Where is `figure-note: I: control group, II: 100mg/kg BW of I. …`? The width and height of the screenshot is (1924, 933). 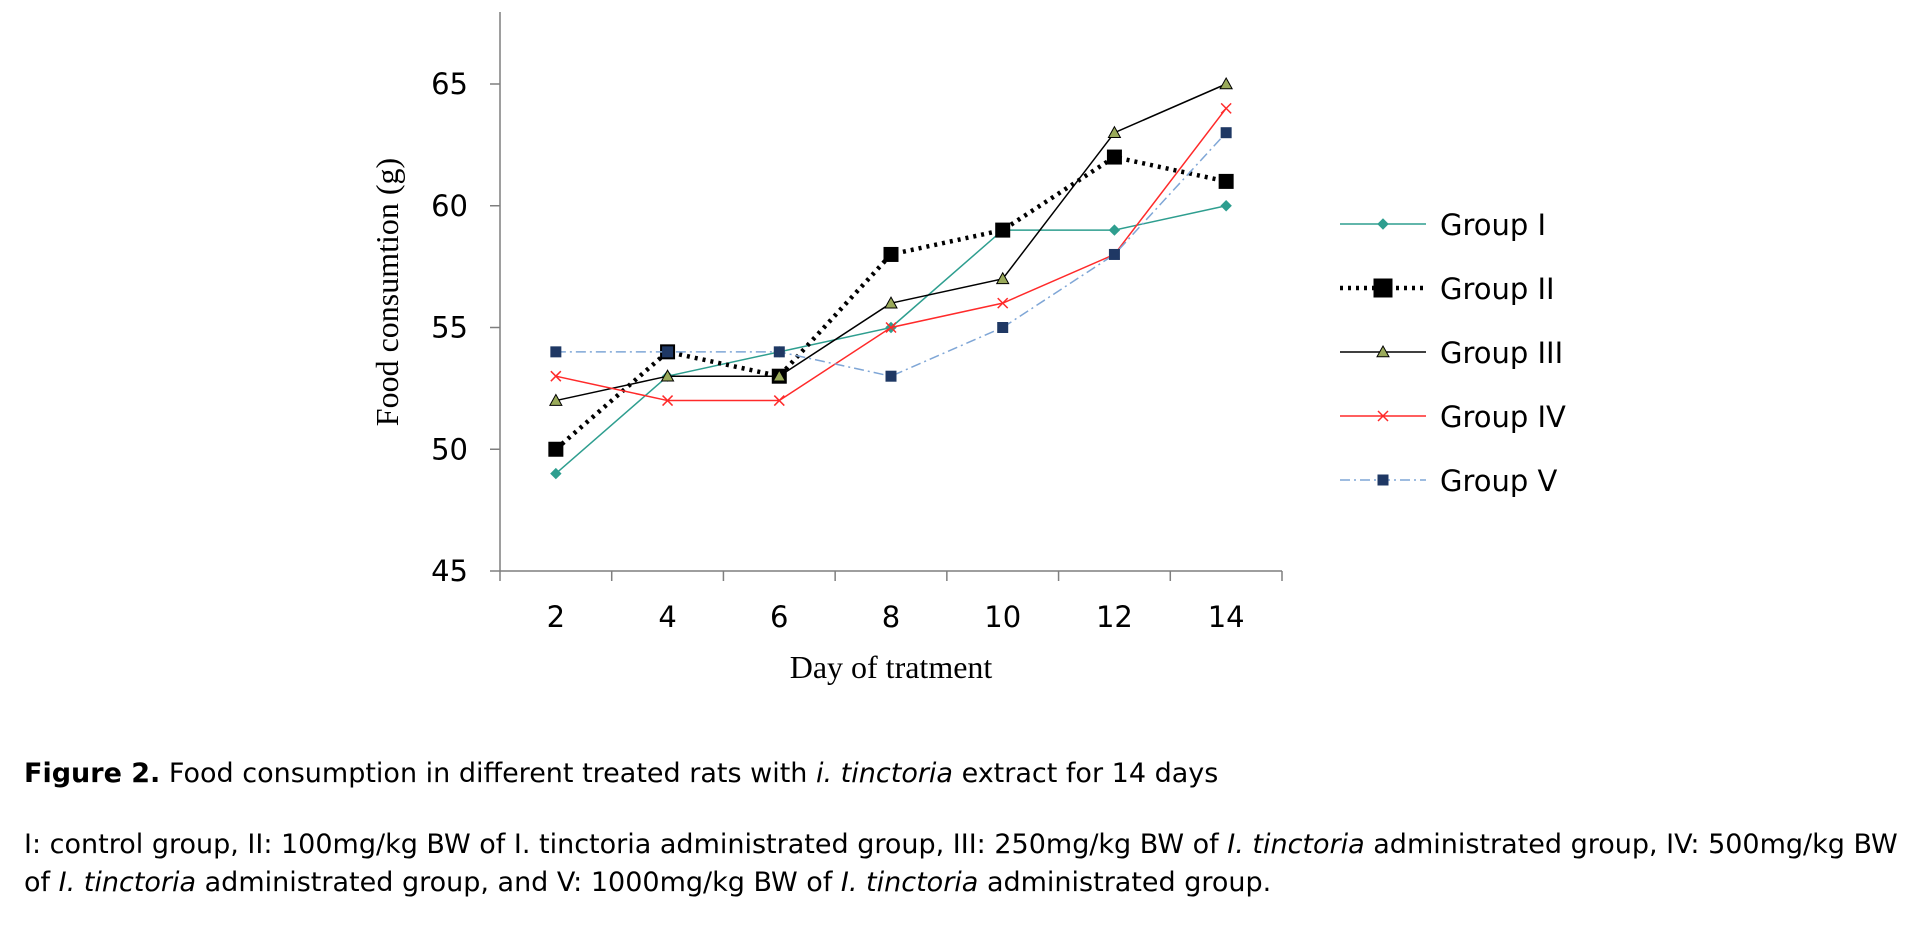
figure-note: I: control group, II: 100mg/kg BW of I. … is located at coordinates (969, 864).